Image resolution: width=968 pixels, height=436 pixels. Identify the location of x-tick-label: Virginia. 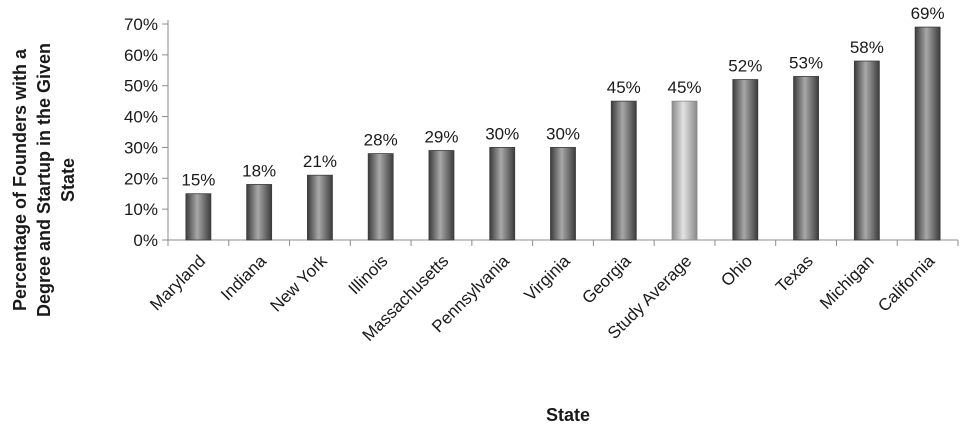
(548, 278).